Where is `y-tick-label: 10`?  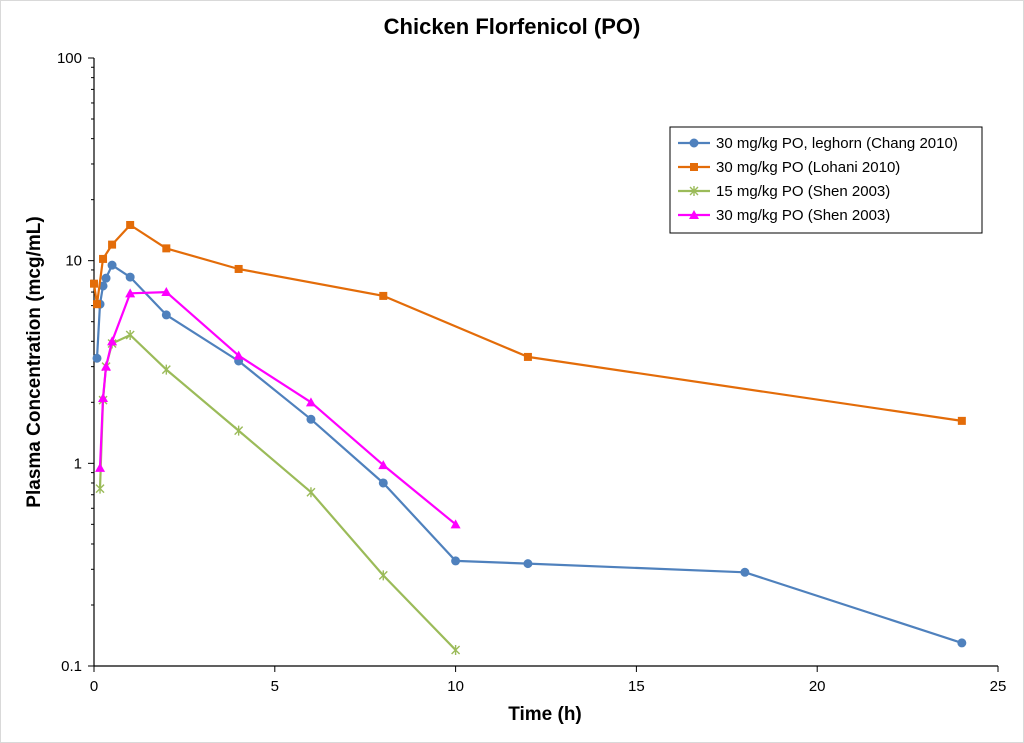 y-tick-label: 10 is located at coordinates (73, 261).